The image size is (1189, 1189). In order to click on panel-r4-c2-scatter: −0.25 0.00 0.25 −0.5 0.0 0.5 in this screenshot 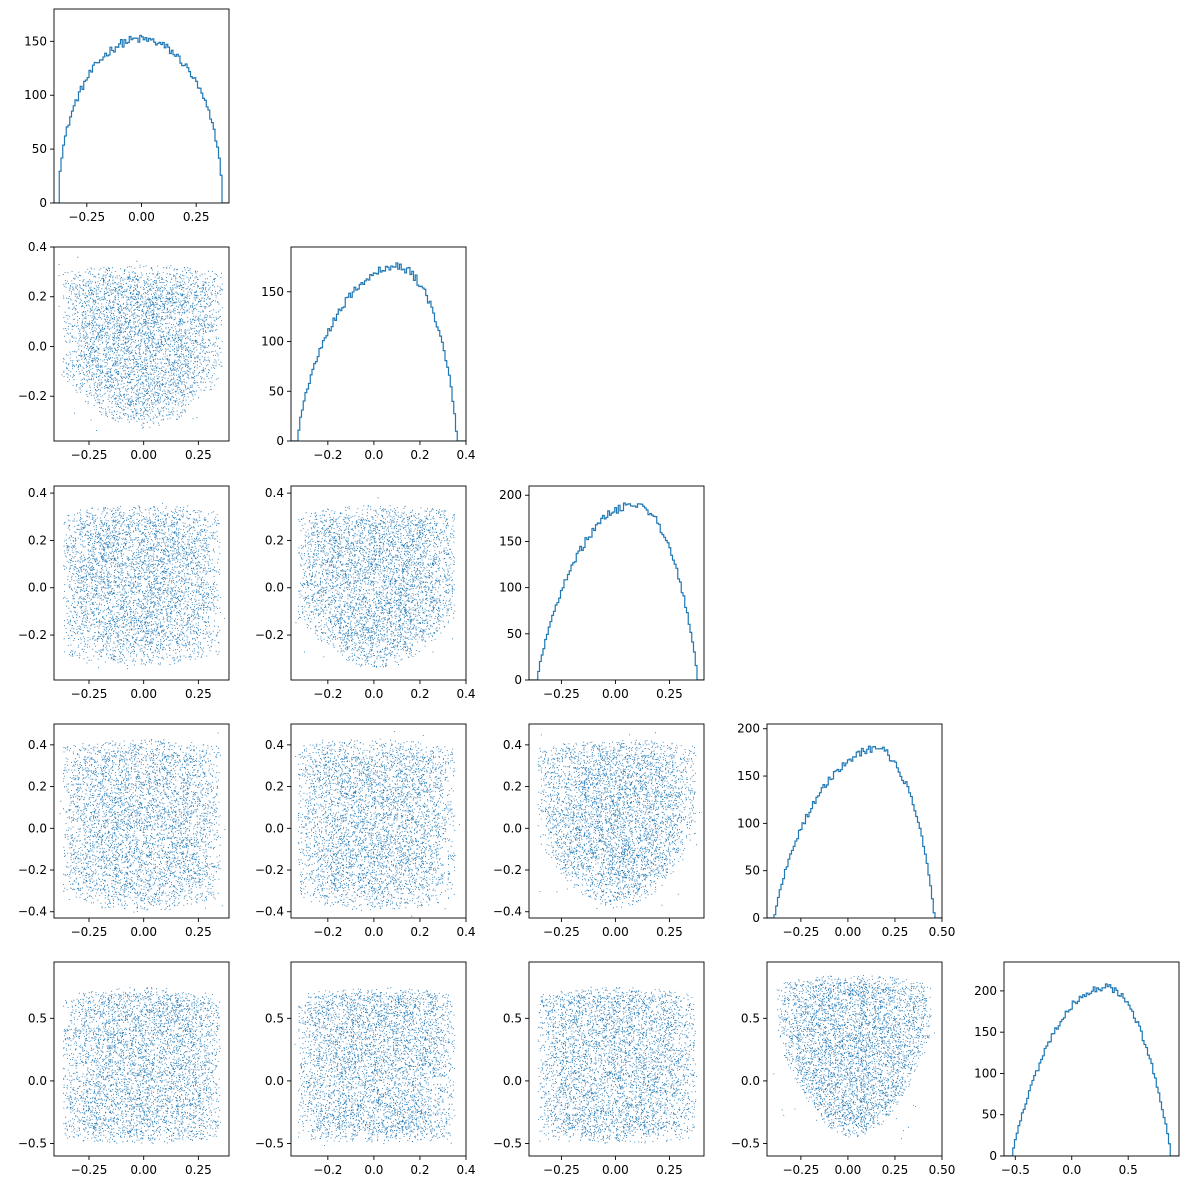, I will do `click(599, 1069)`.